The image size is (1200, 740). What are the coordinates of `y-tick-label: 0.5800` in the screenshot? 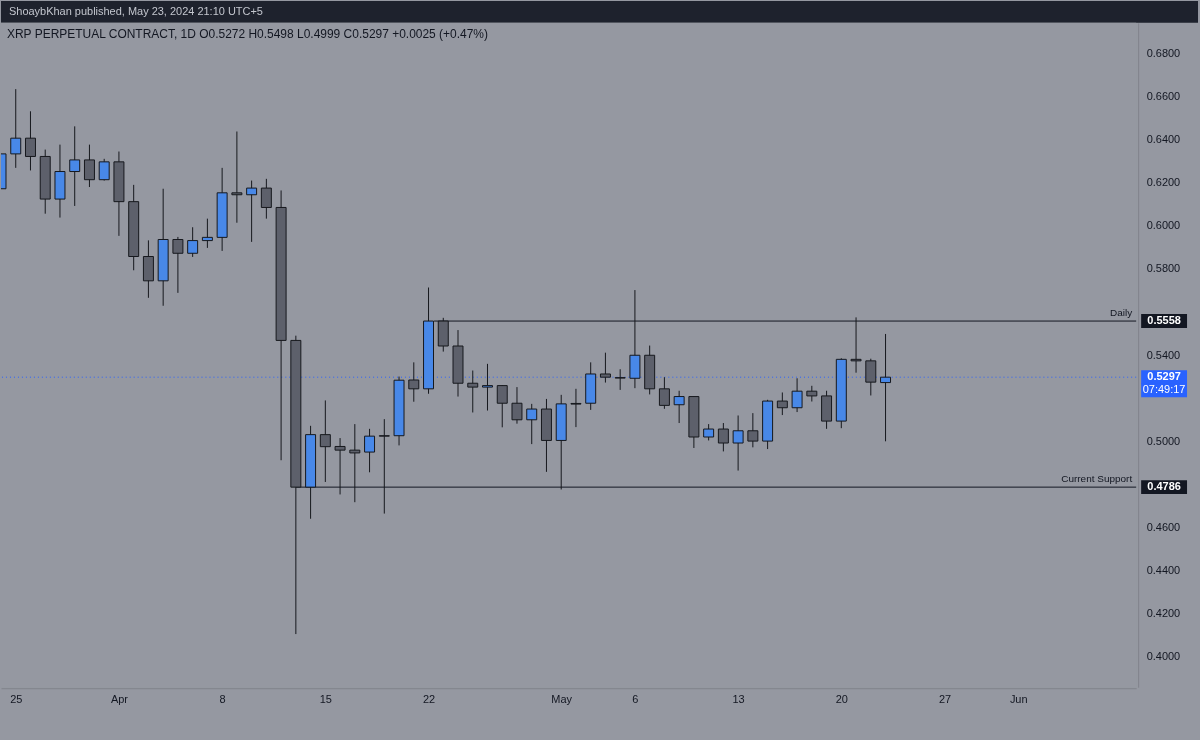 It's located at (1163, 268).